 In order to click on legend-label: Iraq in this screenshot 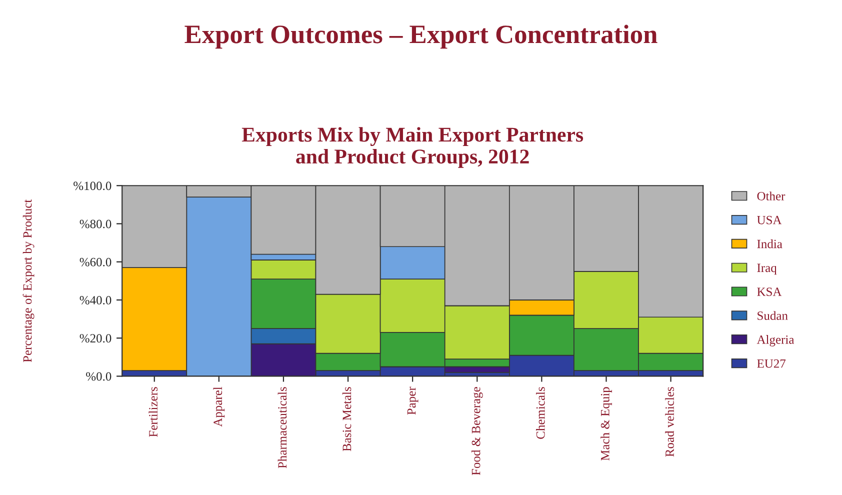, I will do `click(767, 269)`.